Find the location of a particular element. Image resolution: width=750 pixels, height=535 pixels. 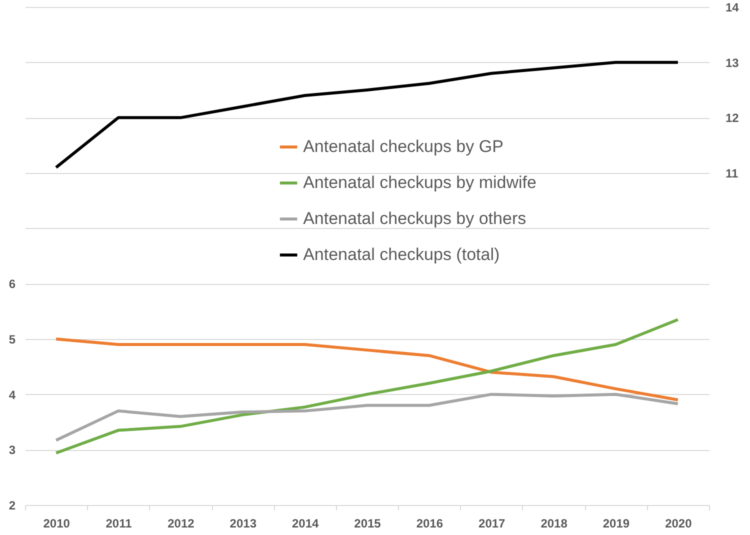

x-tick-label: 2011 is located at coordinates (119, 523).